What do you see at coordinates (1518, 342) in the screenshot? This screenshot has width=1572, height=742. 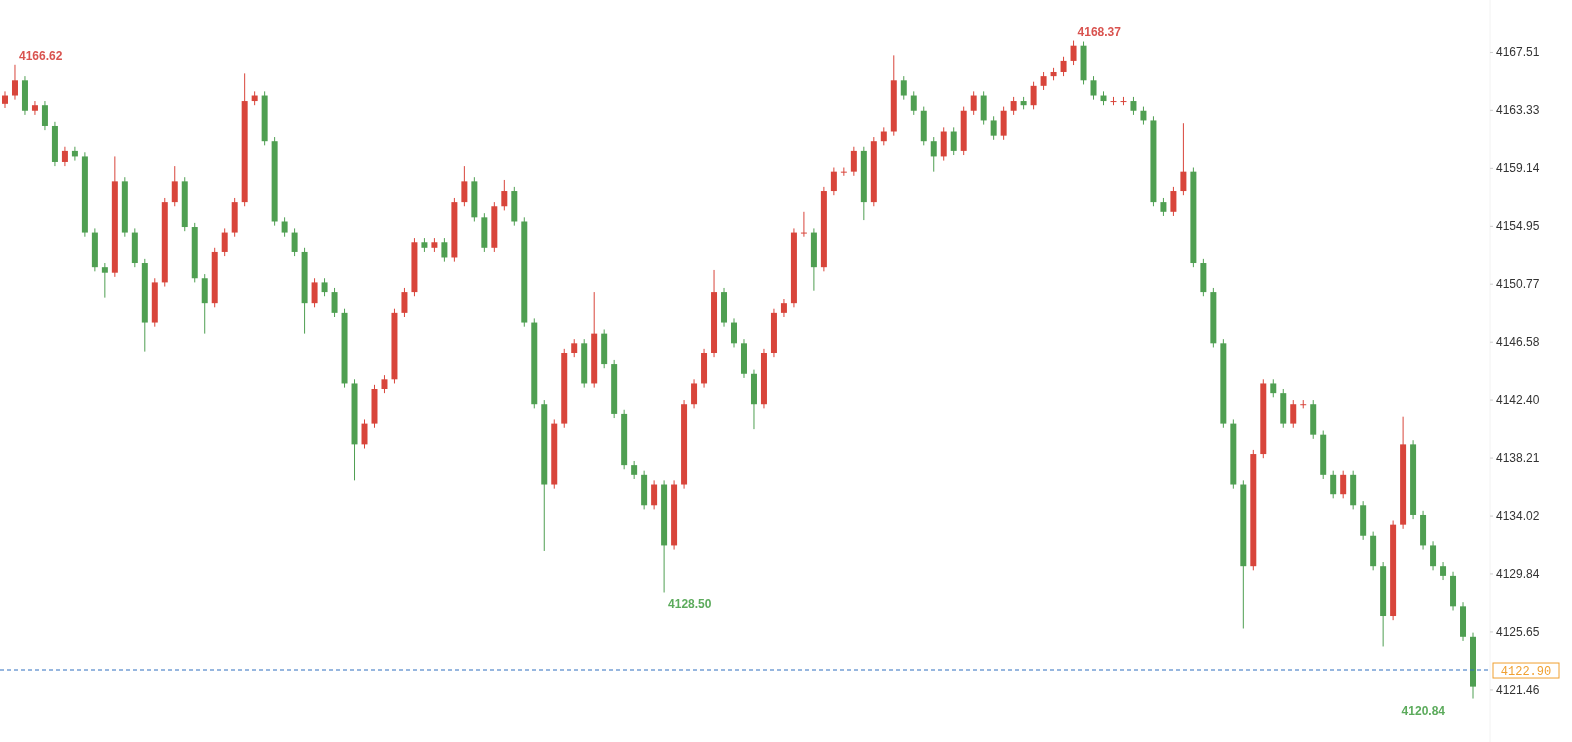 I see `y-tick-label: 4146.58` at bounding box center [1518, 342].